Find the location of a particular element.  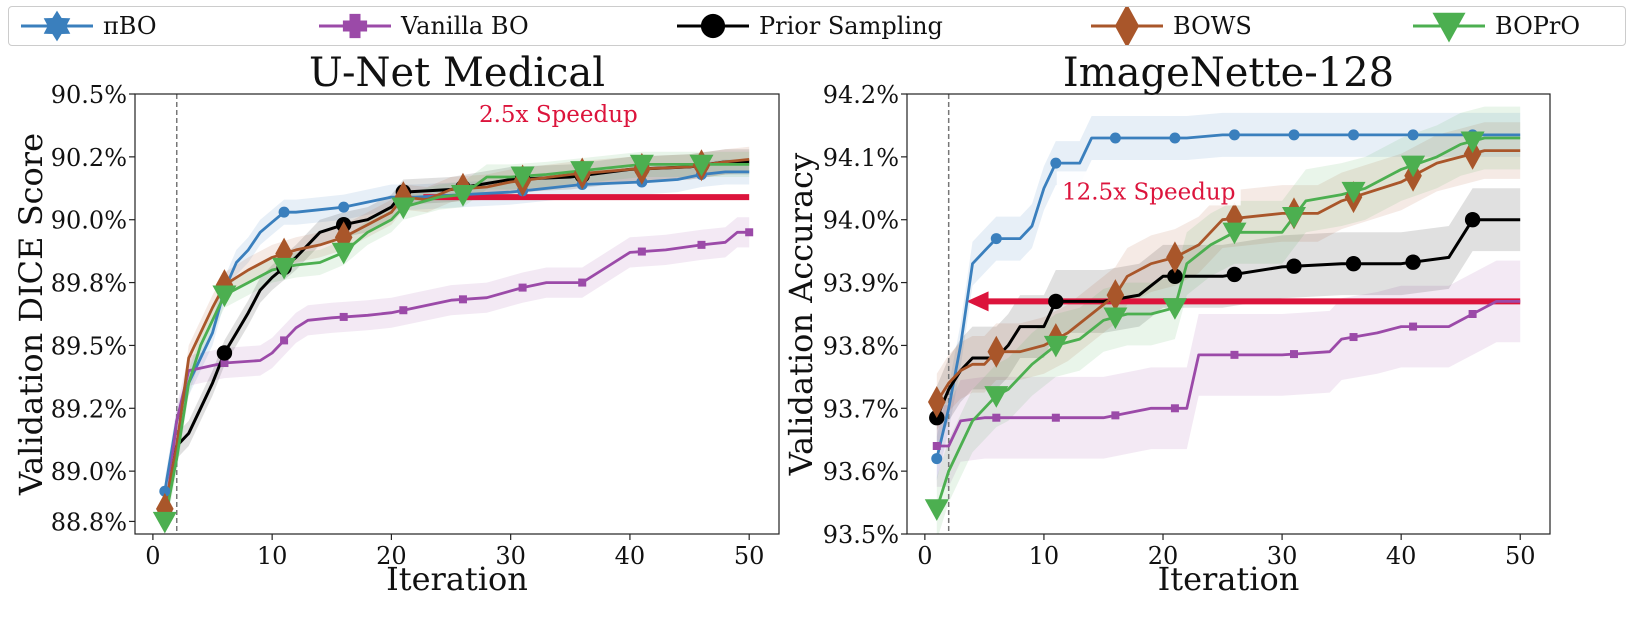

chart-title: U-Net Medical is located at coordinates (457, 73).